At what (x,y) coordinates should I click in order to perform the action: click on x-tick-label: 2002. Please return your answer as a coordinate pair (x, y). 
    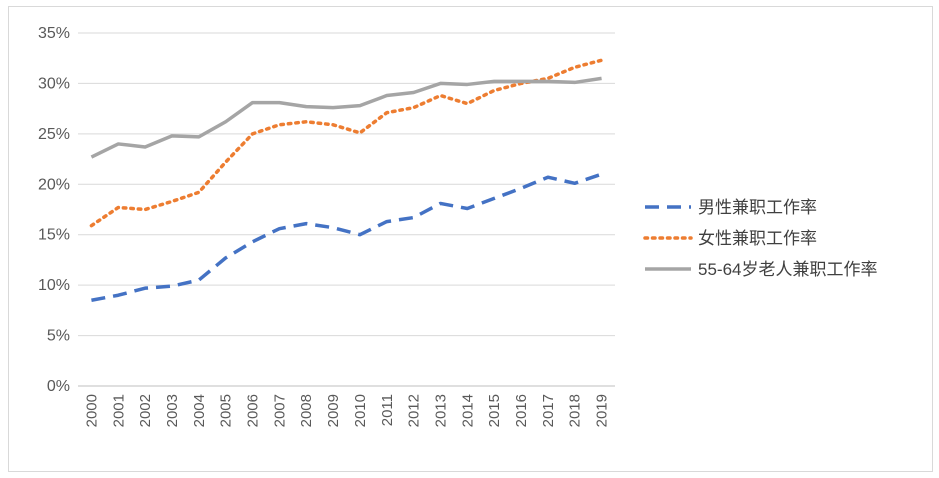
    Looking at the image, I should click on (145, 410).